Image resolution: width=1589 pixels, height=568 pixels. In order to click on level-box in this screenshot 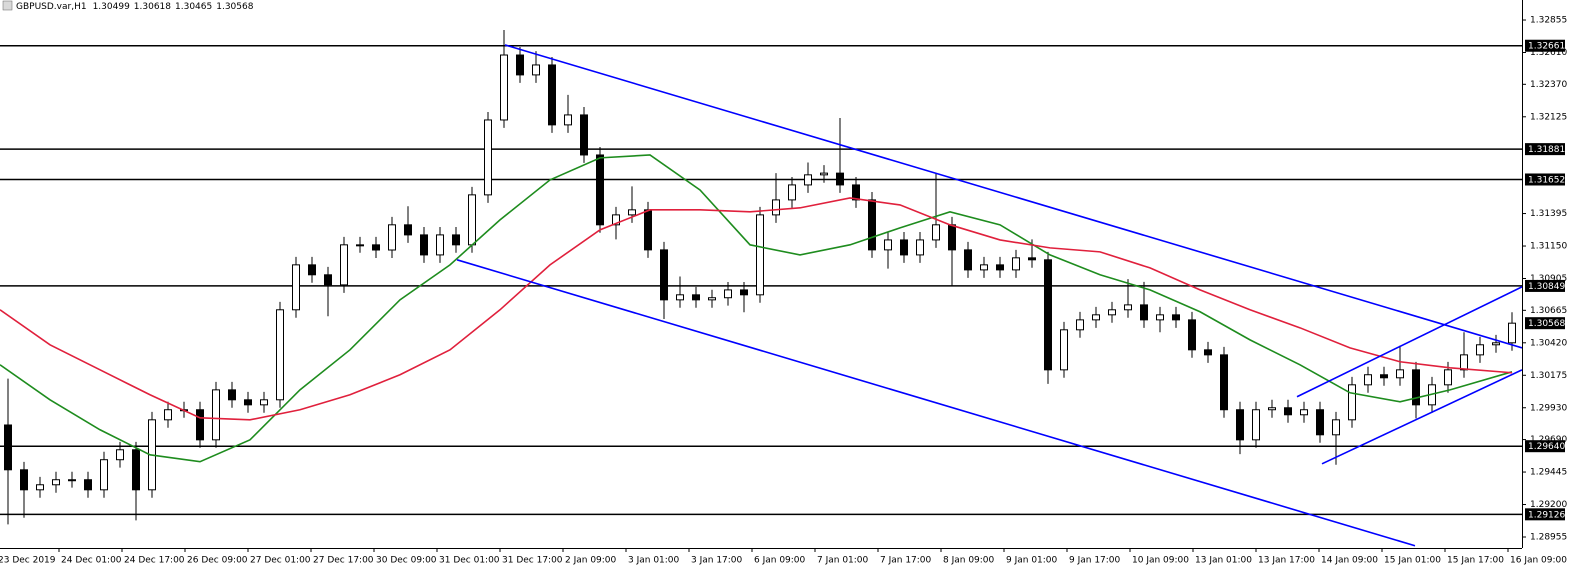, I will do `click(1545, 285)`.